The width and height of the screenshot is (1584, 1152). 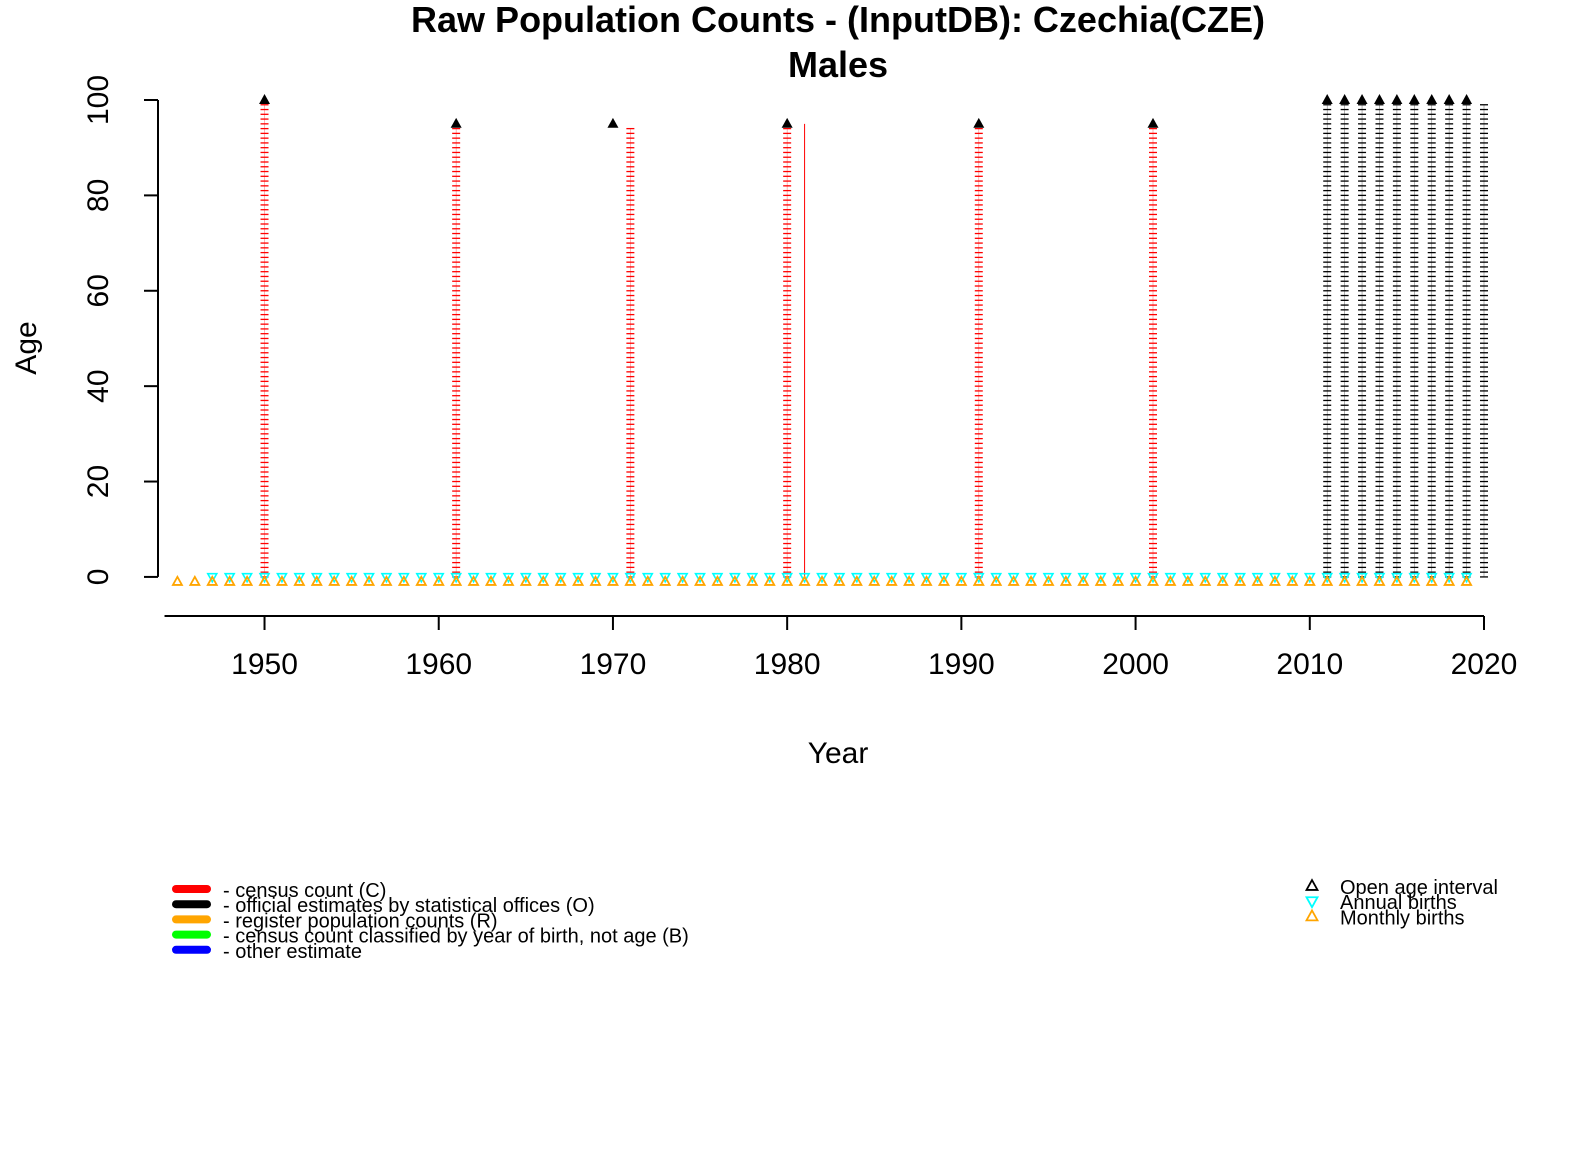 What do you see at coordinates (438, 664) in the screenshot?
I see `x-tick-label: 1960` at bounding box center [438, 664].